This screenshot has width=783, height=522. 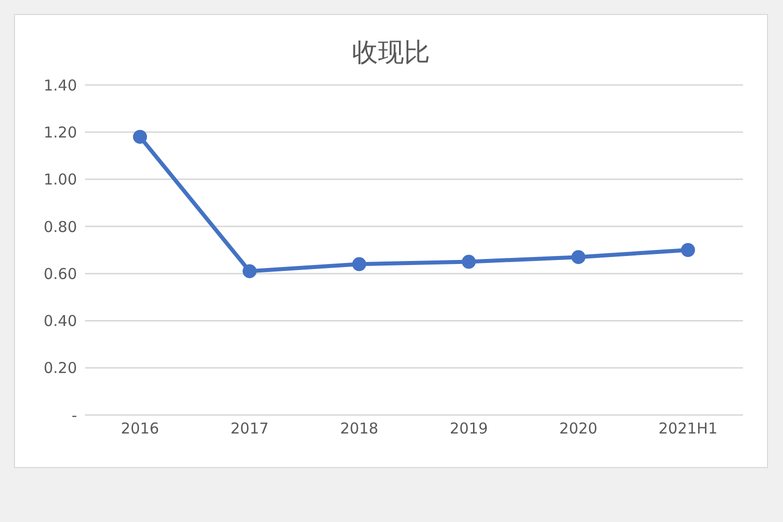 I want to click on y-tick-label: 1.40, so click(x=60, y=85).